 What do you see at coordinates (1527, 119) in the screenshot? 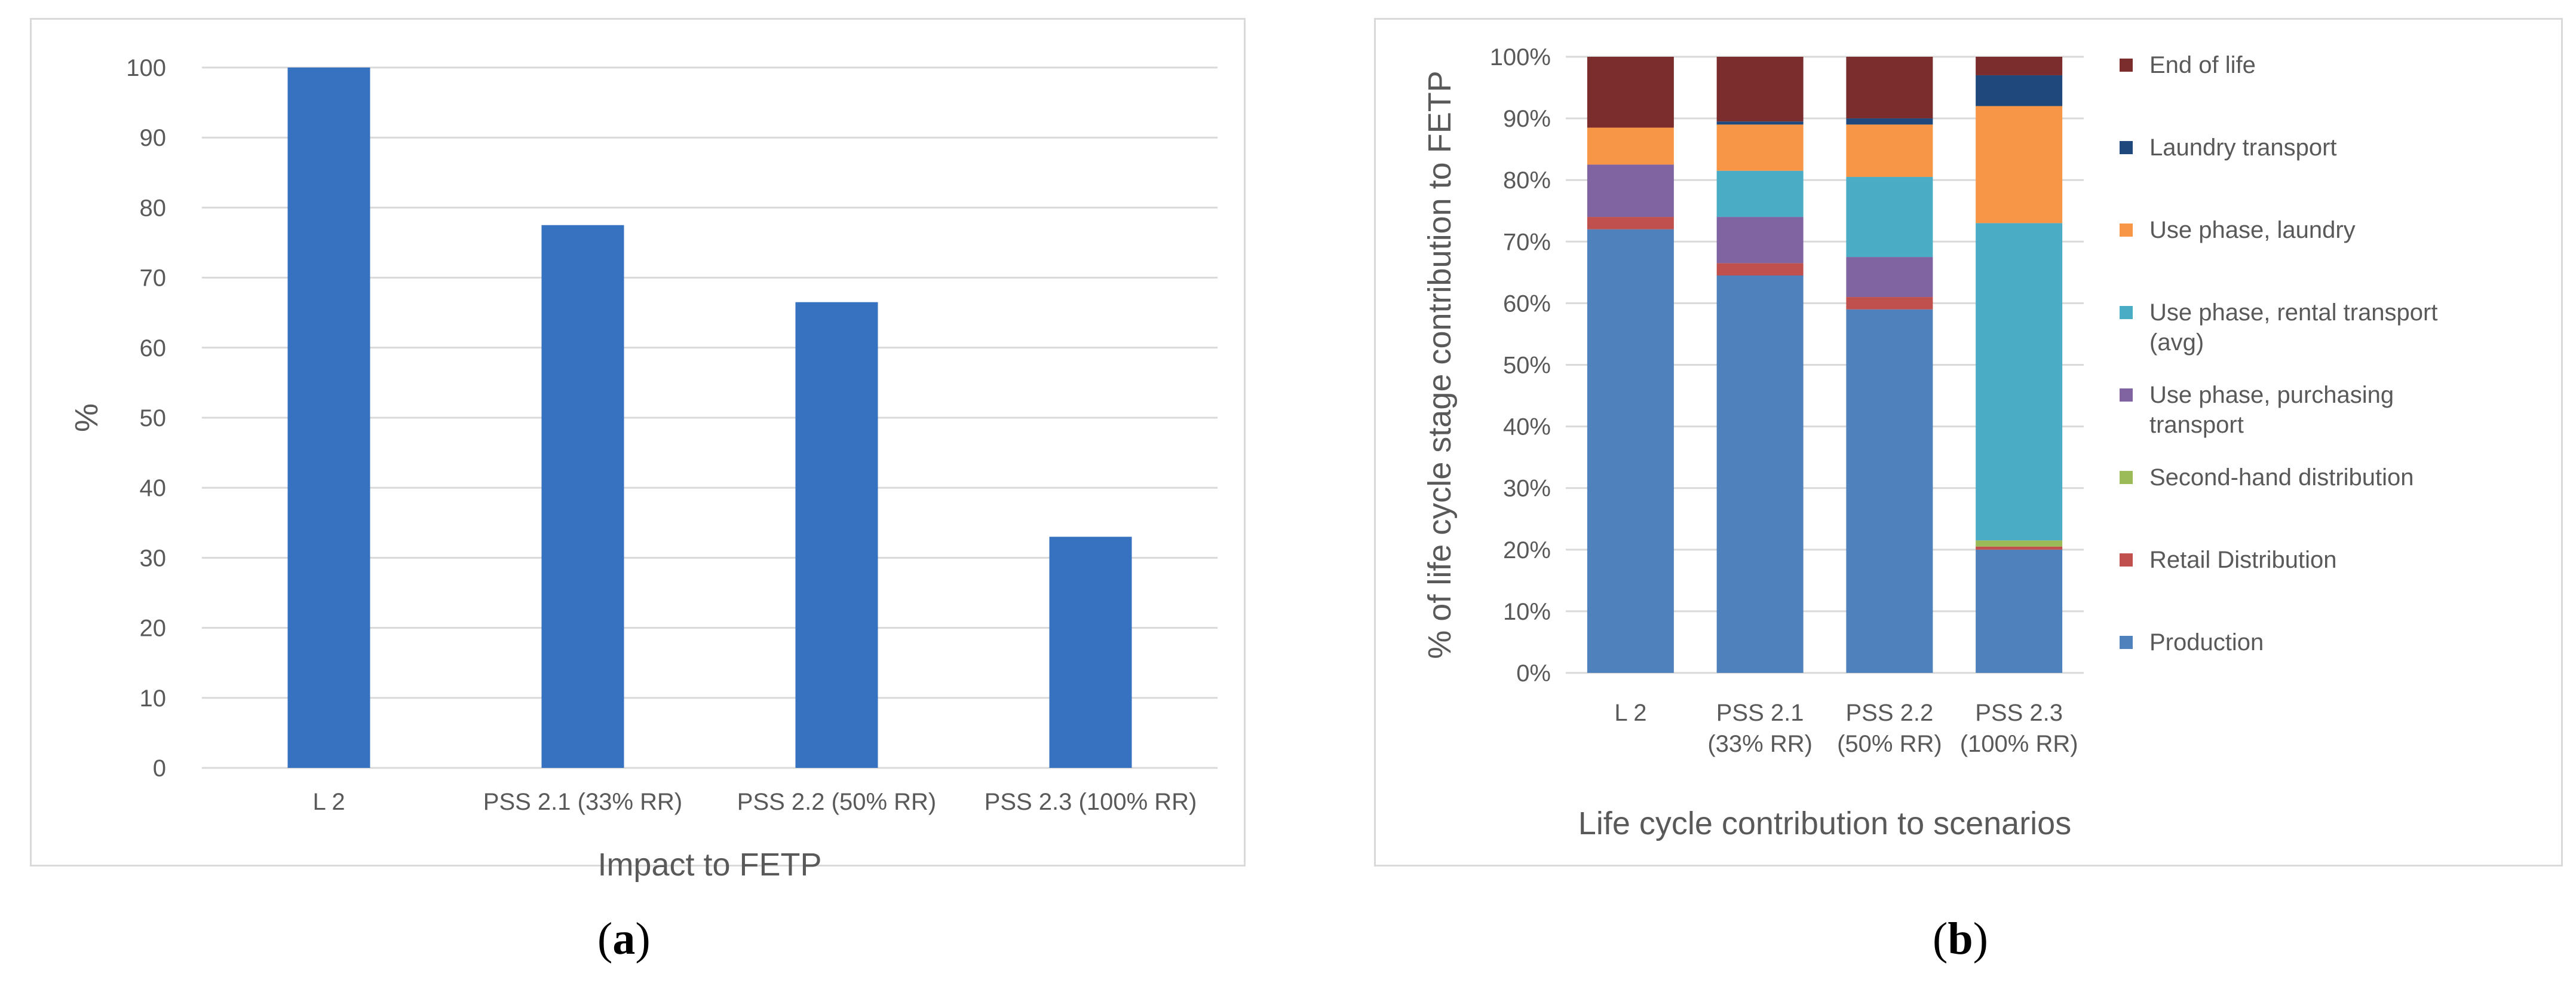
I see `y-tick-label: 90%` at bounding box center [1527, 119].